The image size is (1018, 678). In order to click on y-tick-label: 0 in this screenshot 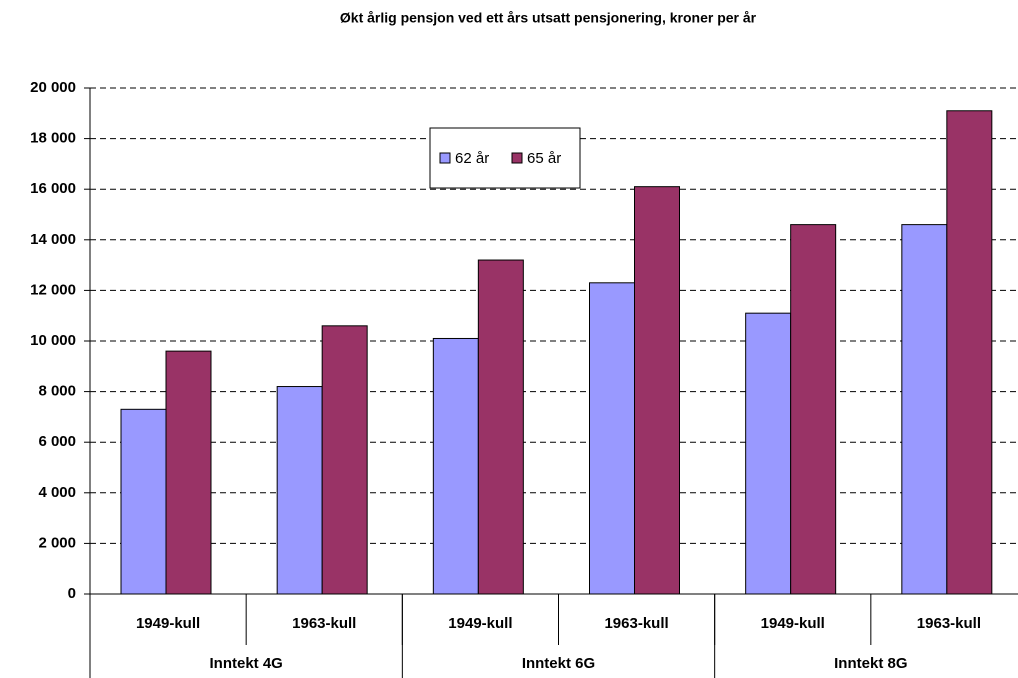, I will do `click(72, 593)`.